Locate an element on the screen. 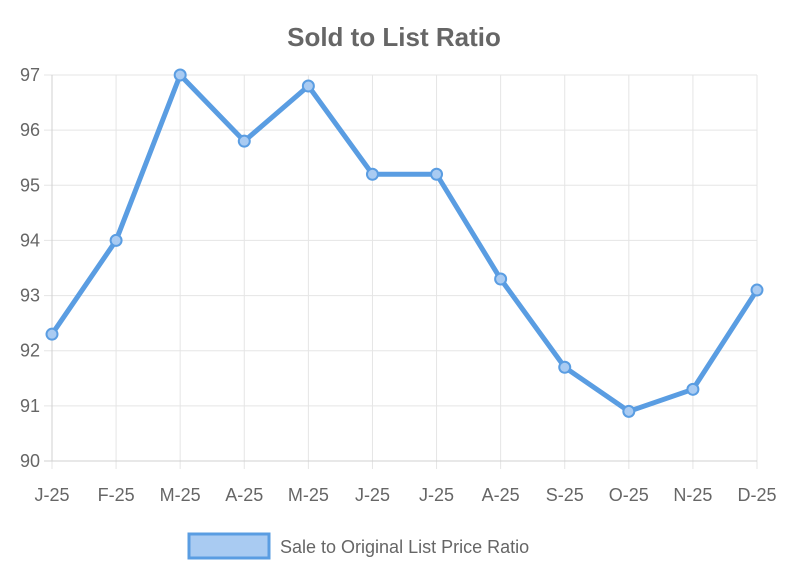 The height and width of the screenshot is (578, 788). x-tick-label: O-25 is located at coordinates (629, 495).